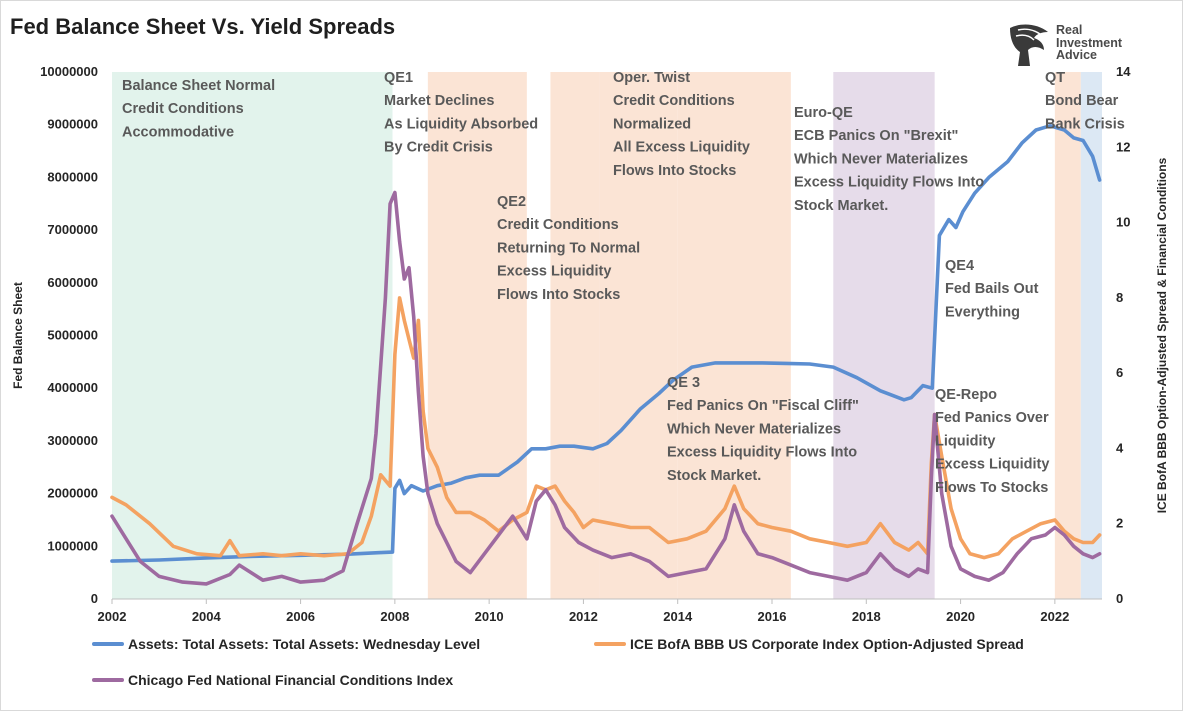 This screenshot has height=711, width=1183. Describe the element at coordinates (674, 171) in the screenshot. I see `annotation-2-line-4: Flows Into Stocks` at that location.